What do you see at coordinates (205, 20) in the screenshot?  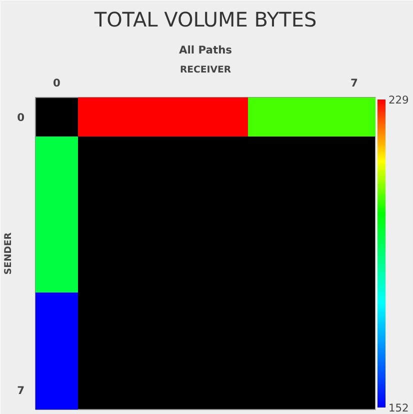 I see `chart-title: TOTAL VOLUME BYTES` at bounding box center [205, 20].